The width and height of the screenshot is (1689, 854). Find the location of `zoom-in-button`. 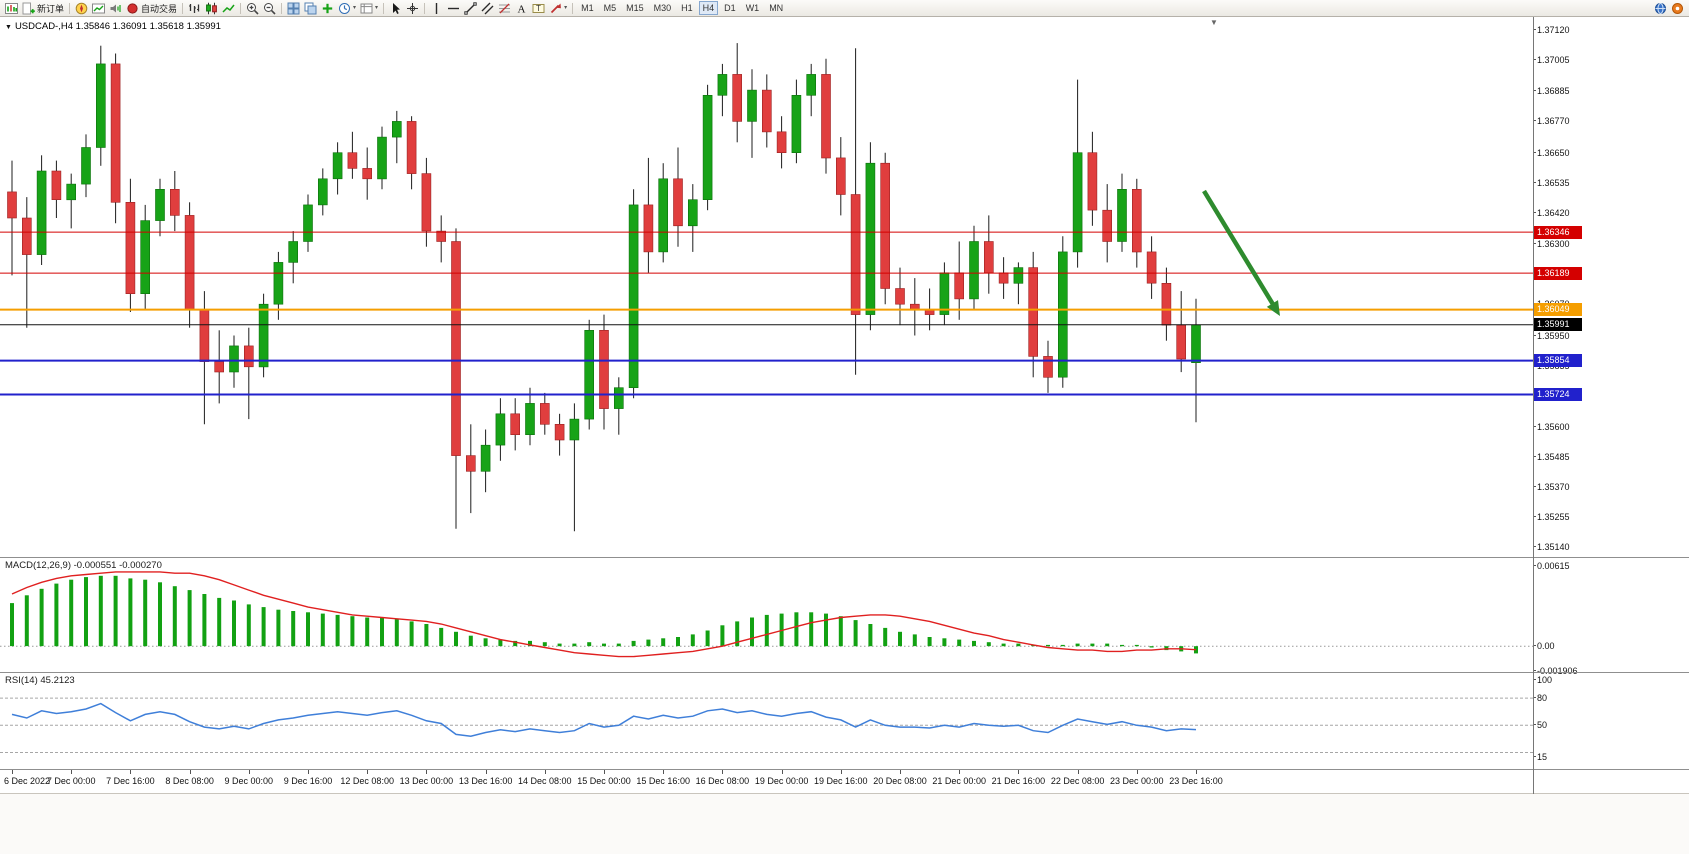

zoom-in-button is located at coordinates (252, 8).